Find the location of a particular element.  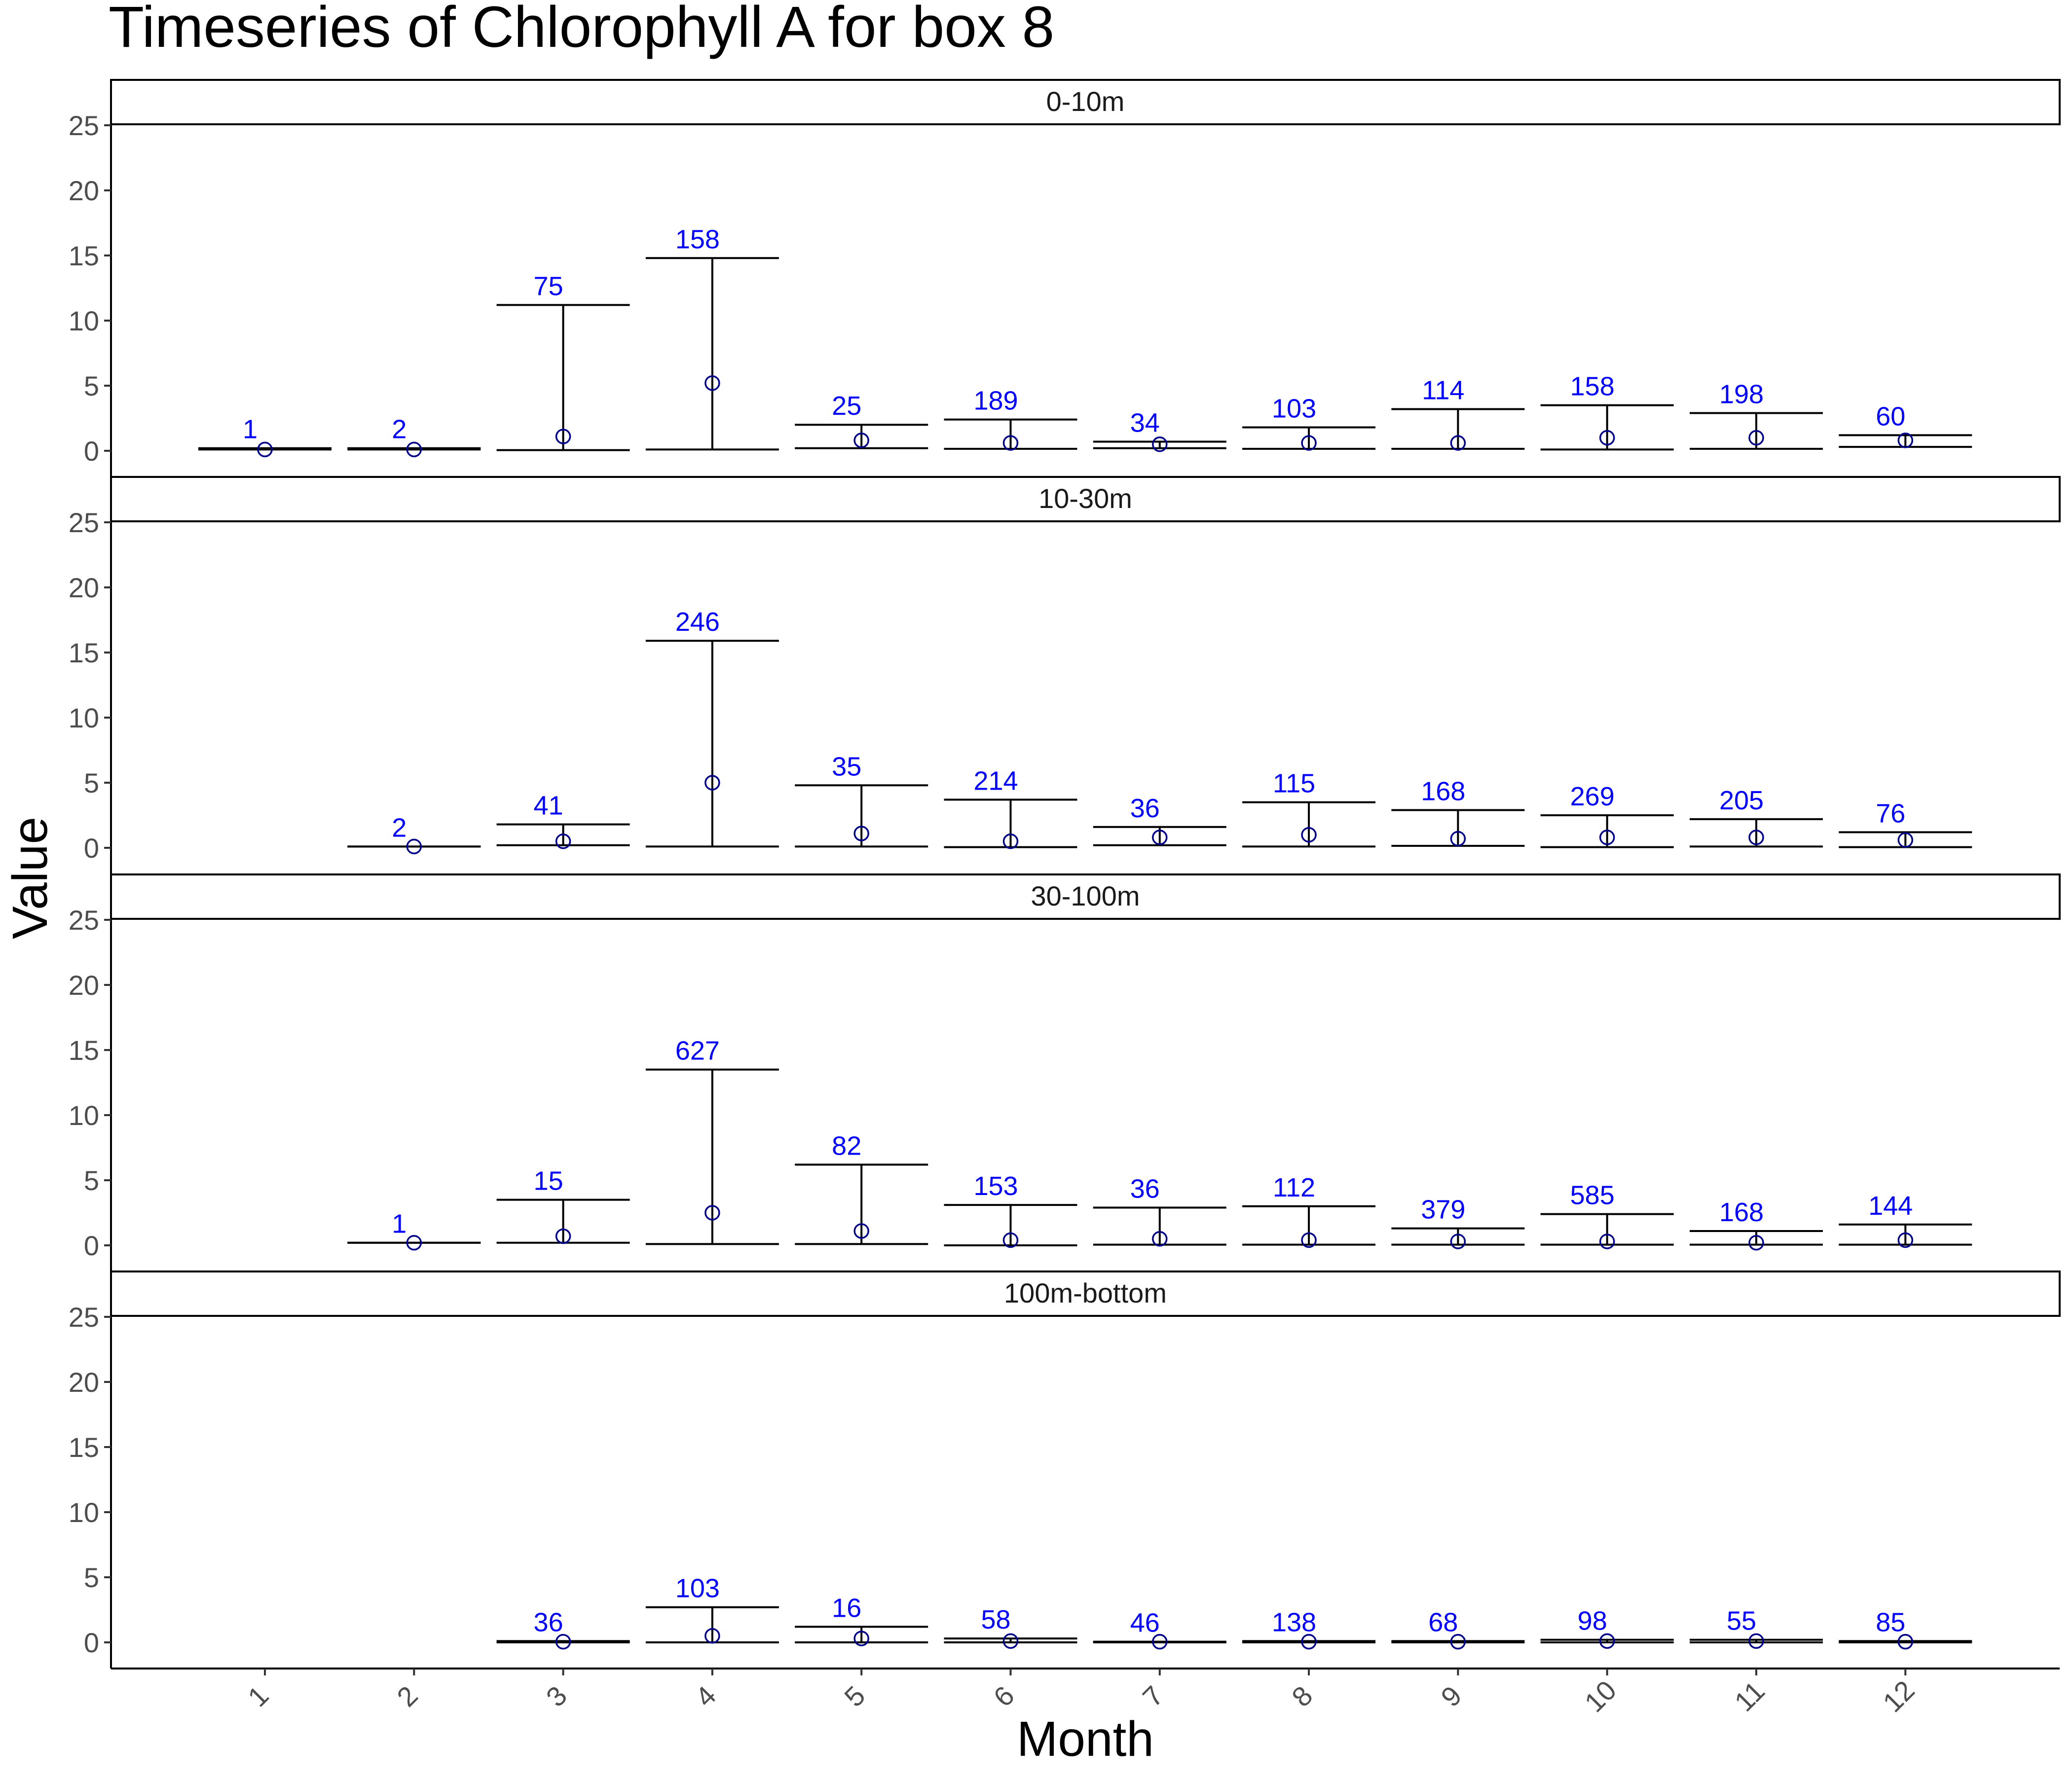

count-label: 114 is located at coordinates (1443, 390).